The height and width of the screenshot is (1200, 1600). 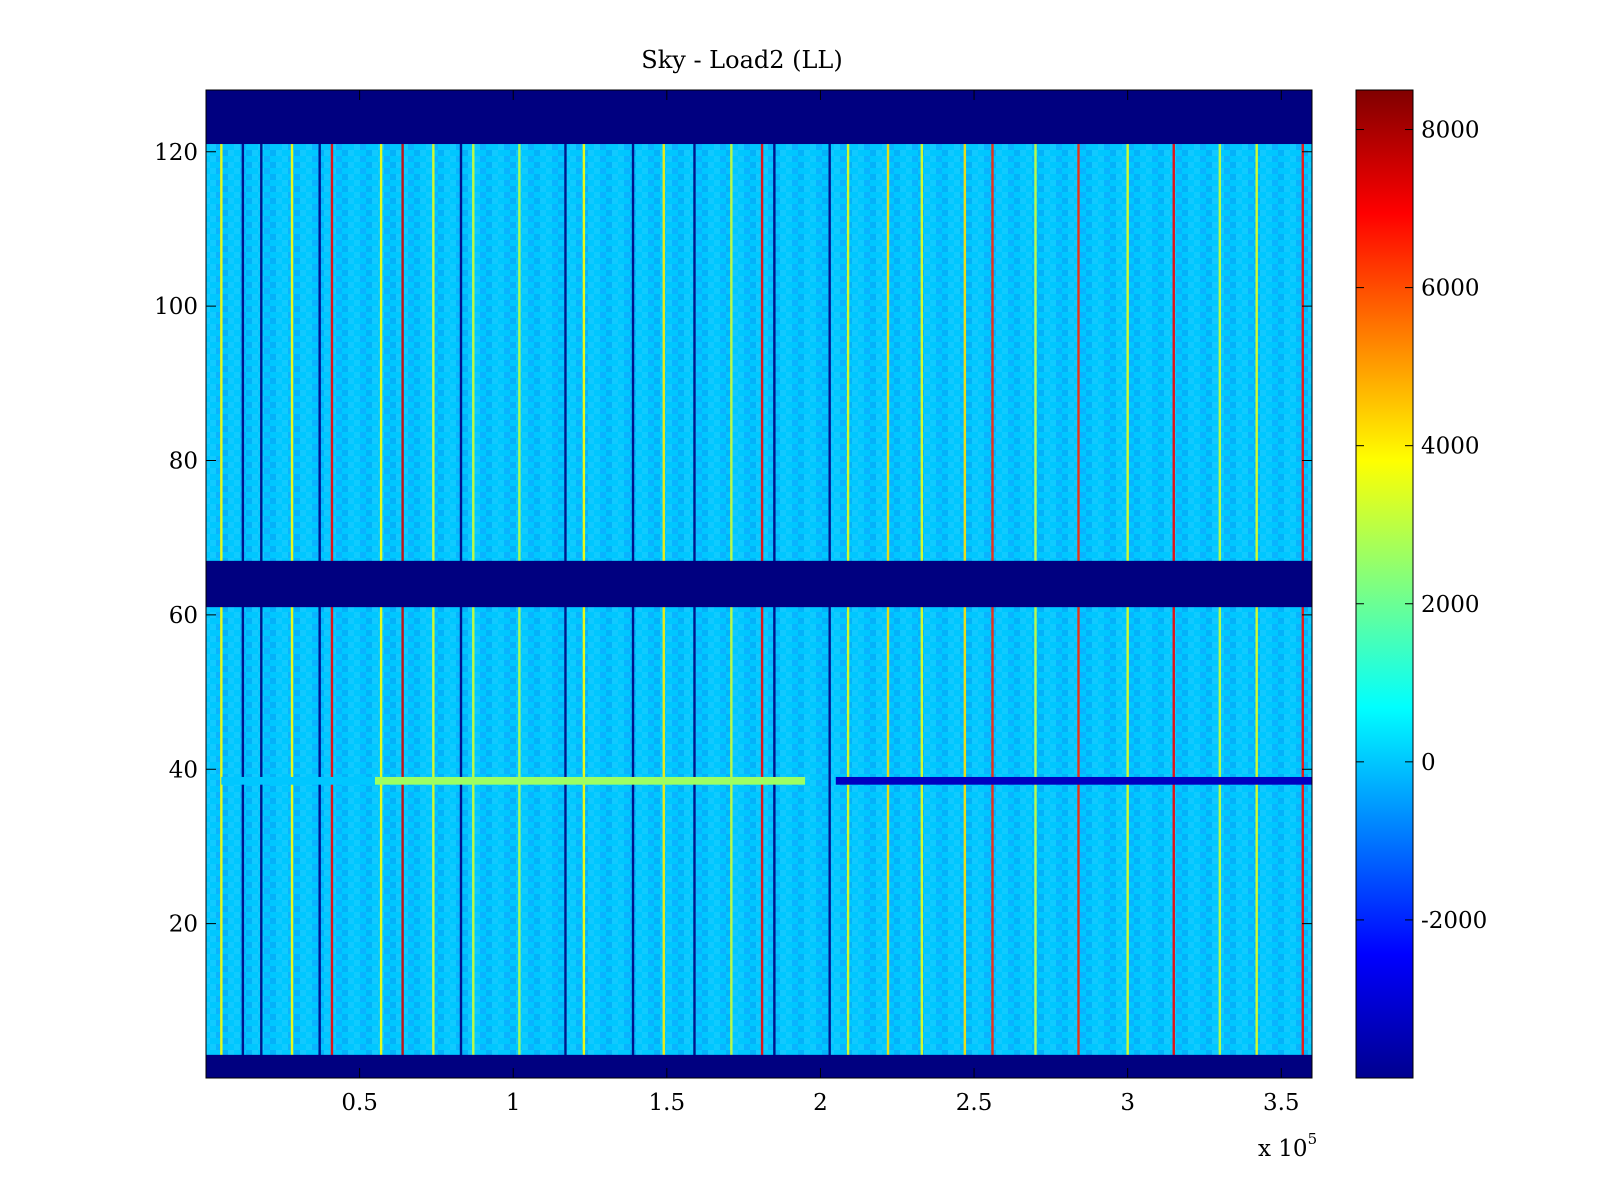 I want to click on colorbar-gradient, so click(x=1384, y=584).